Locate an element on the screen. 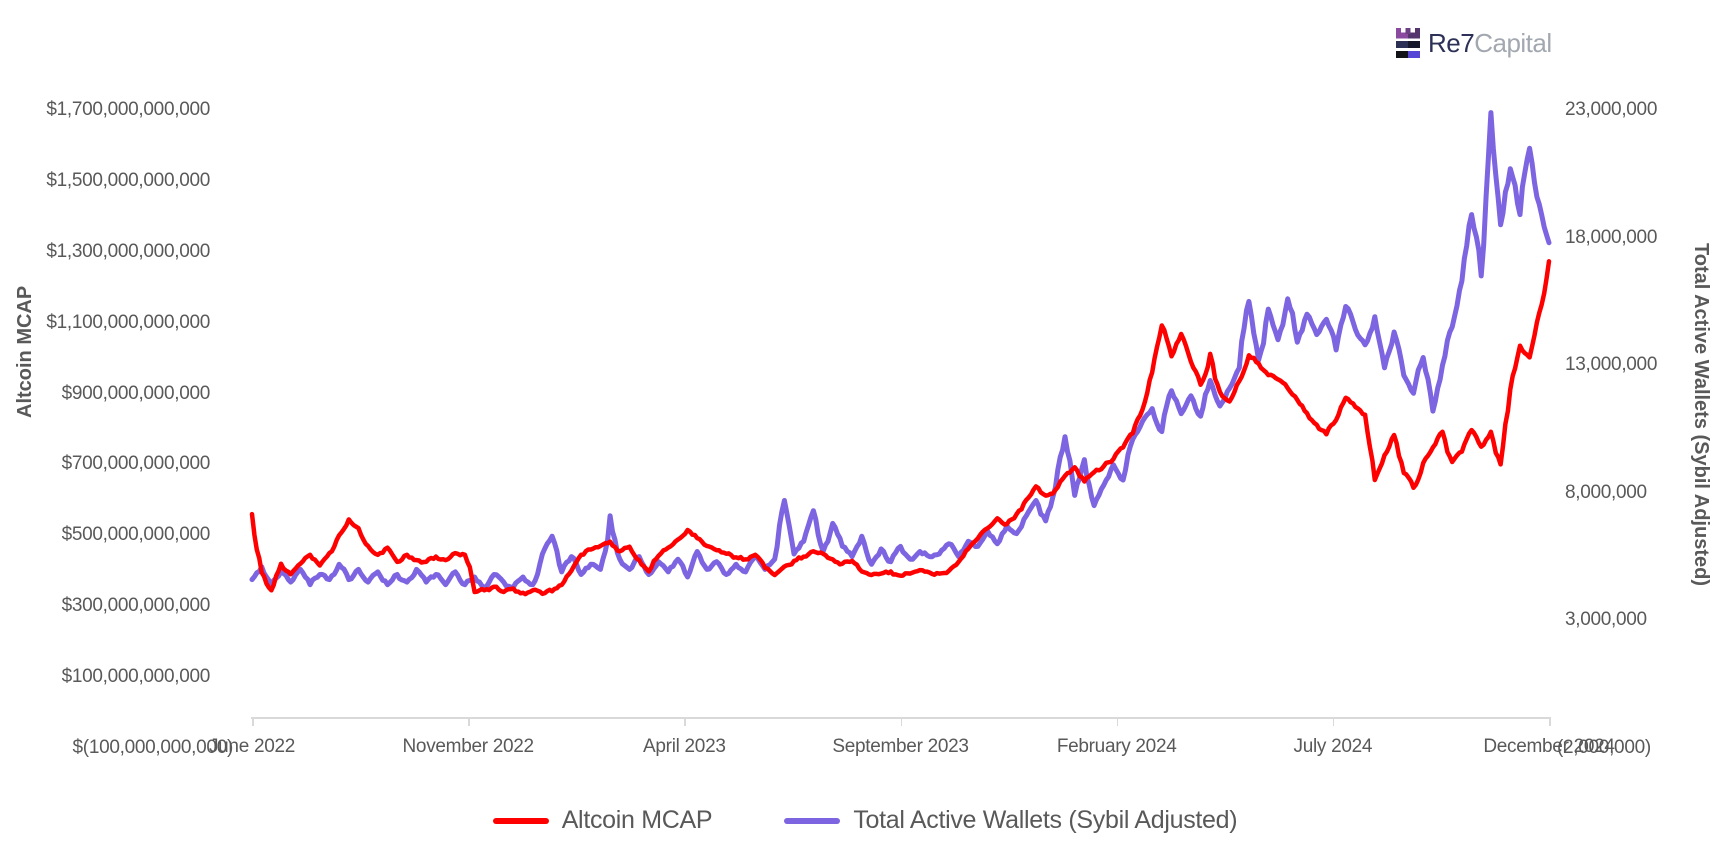 Image resolution: width=1730 pixels, height=864 pixels. left-axis-tick-label: $1,500,000,000,000 is located at coordinates (128, 180).